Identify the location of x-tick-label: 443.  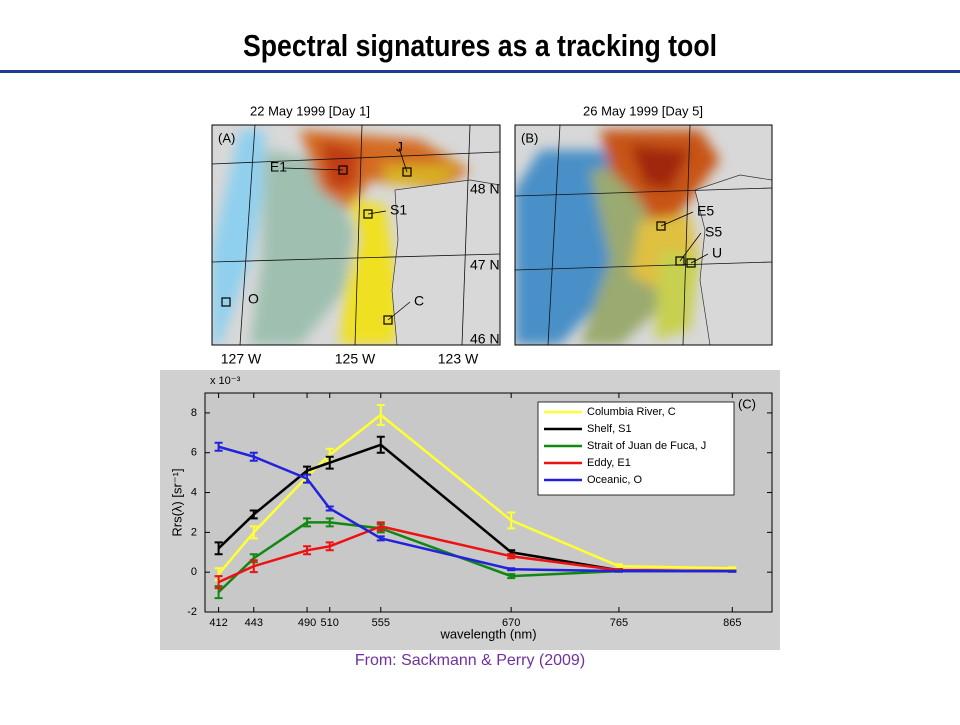
(254, 623).